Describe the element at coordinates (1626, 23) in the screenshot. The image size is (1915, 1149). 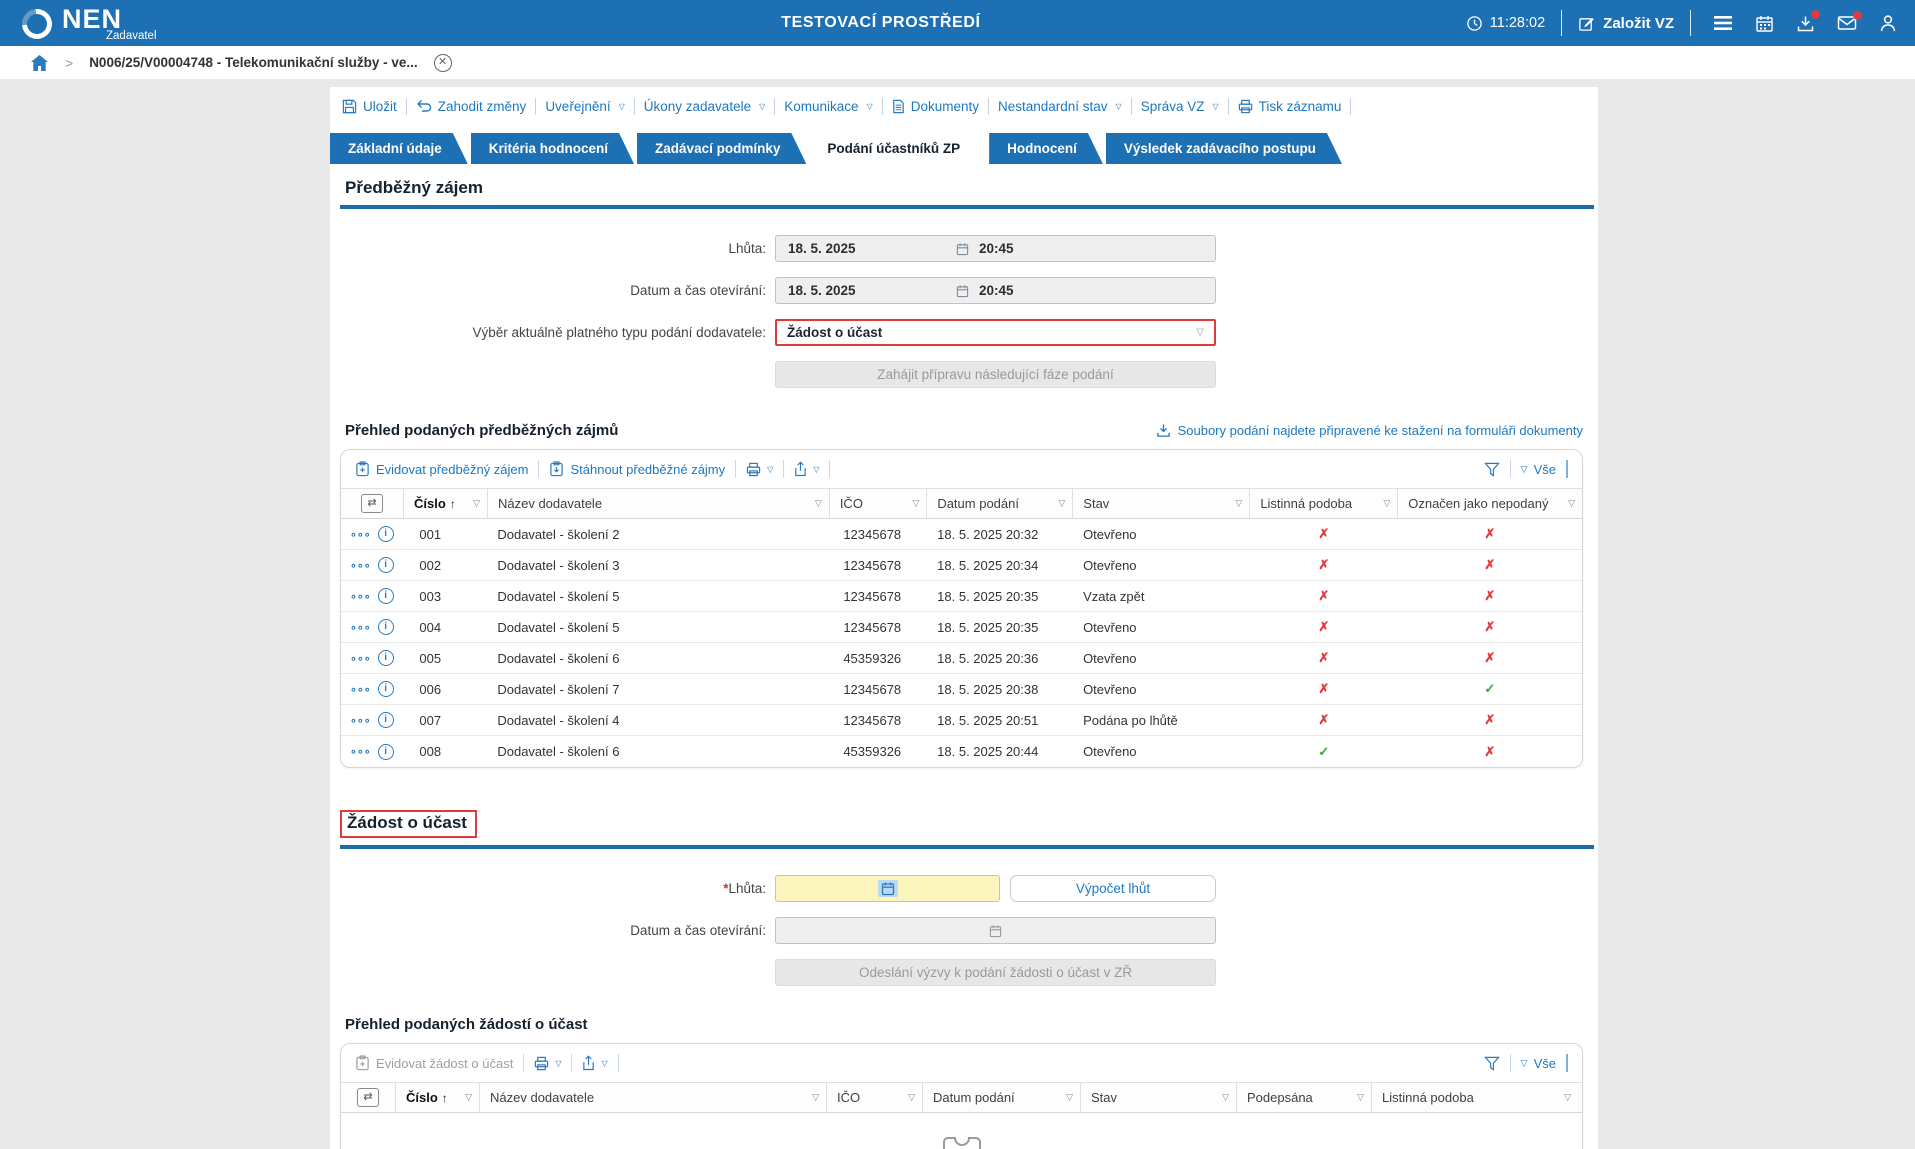
I see `create-vz-button: Založit VZ` at that location.